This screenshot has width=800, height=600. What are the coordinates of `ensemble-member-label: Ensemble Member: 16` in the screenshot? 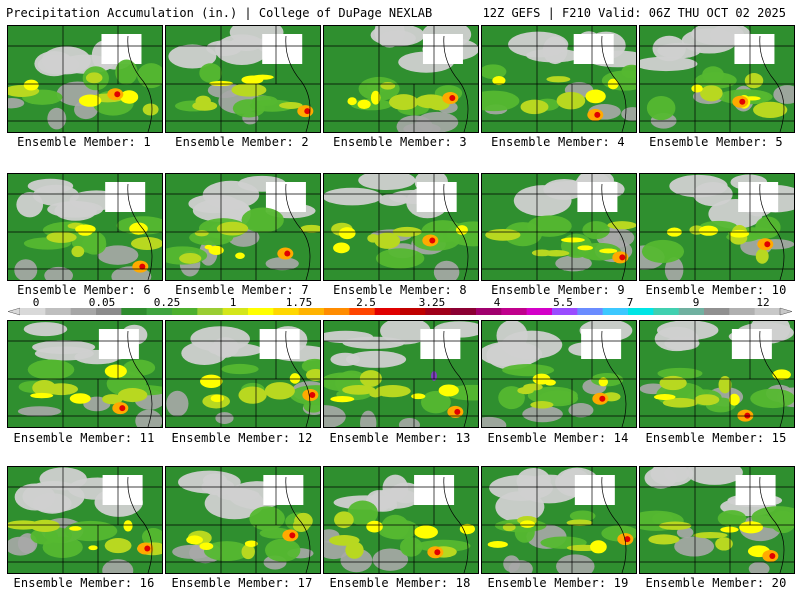 It's located at (84, 583).